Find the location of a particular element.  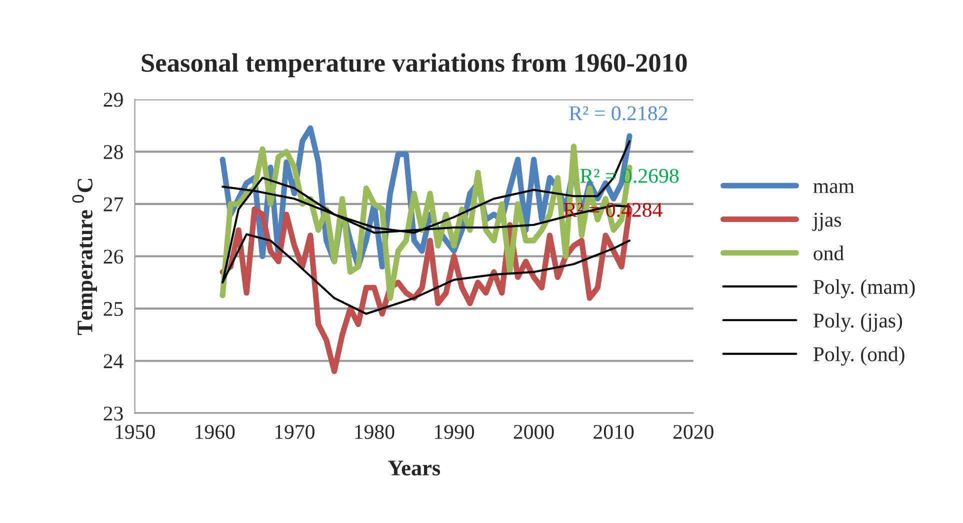

x-tick-label: 1970 is located at coordinates (294, 431).